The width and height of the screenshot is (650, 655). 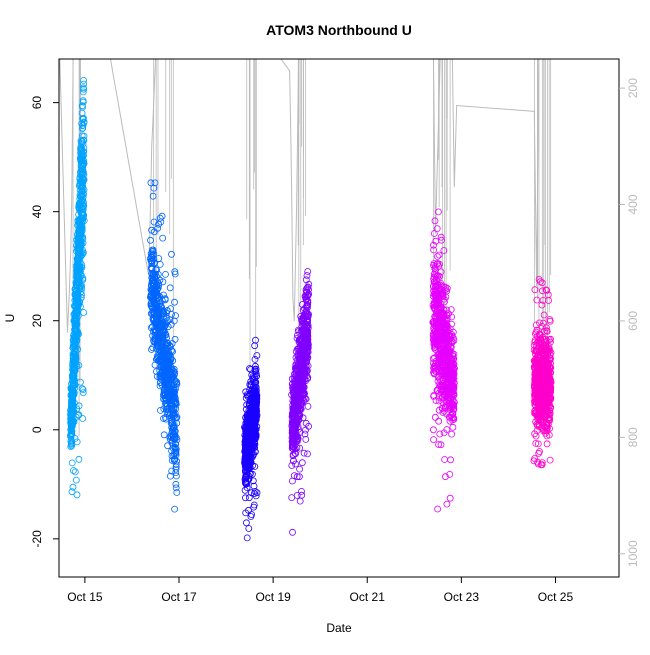 I want to click on y-tick-label: 20, so click(x=37, y=321).